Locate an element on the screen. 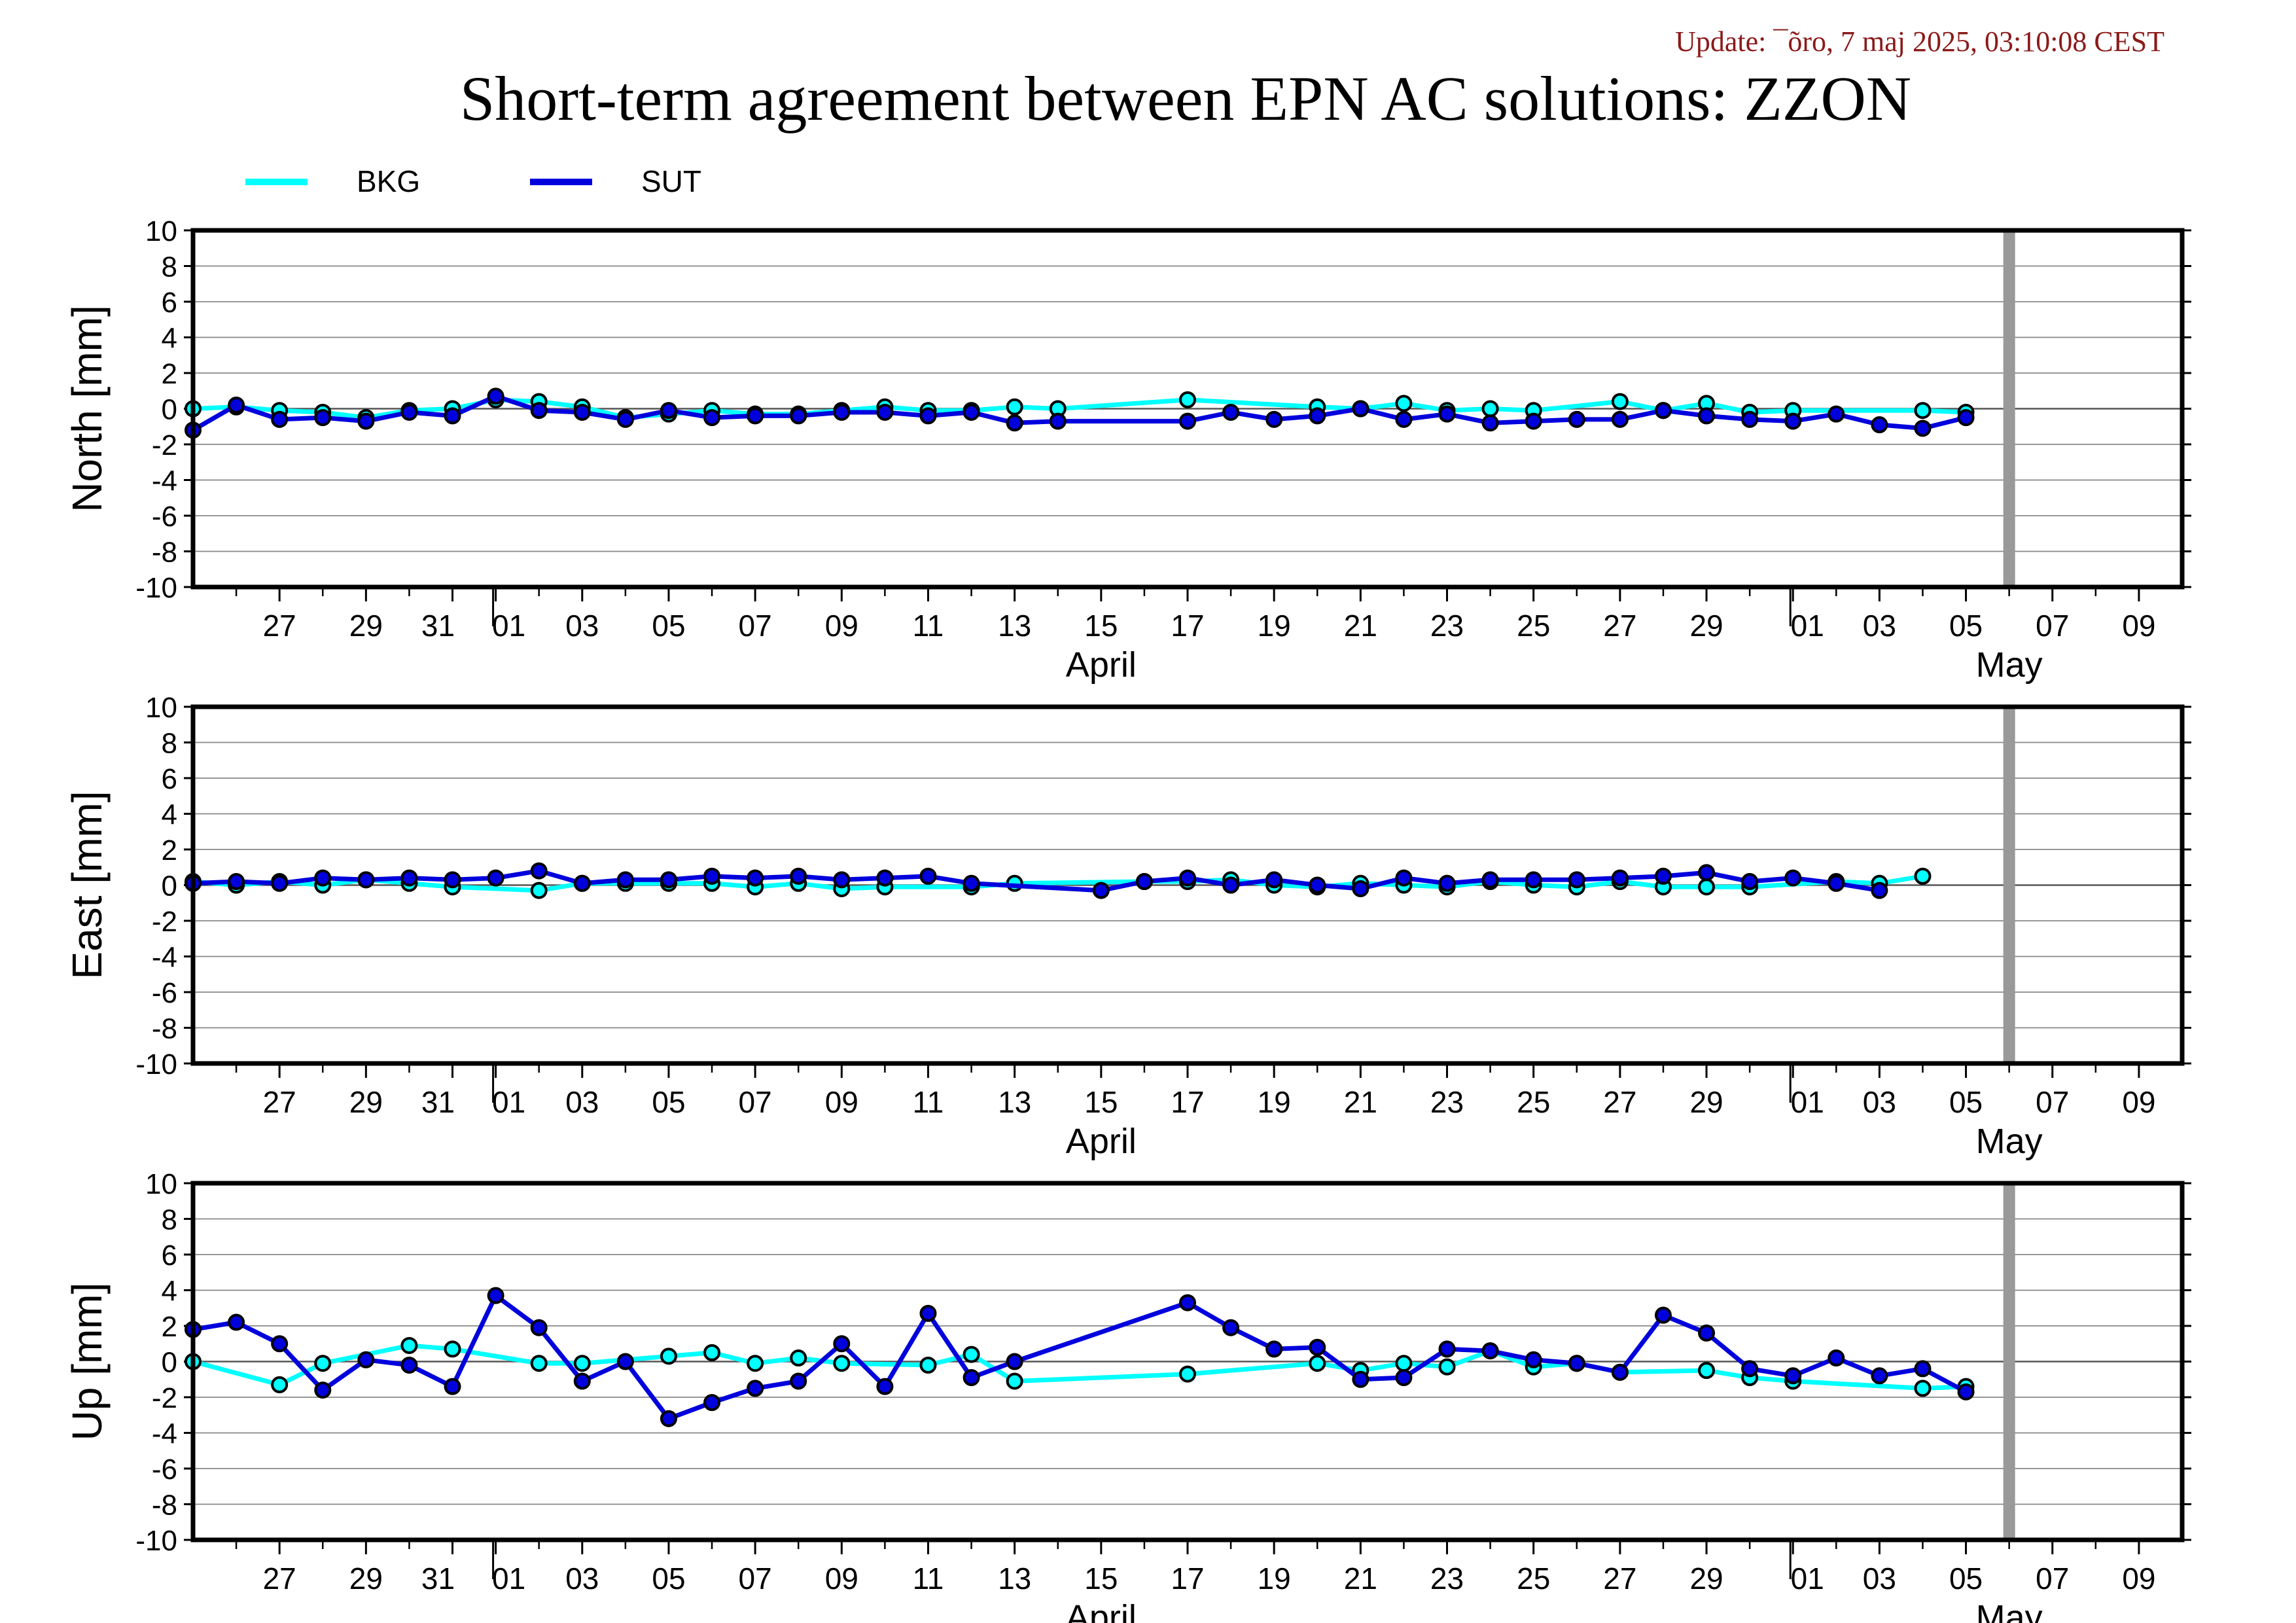 Image resolution: width=2296 pixels, height=1623 pixels. x-tick-label: 21 is located at coordinates (1360, 626).